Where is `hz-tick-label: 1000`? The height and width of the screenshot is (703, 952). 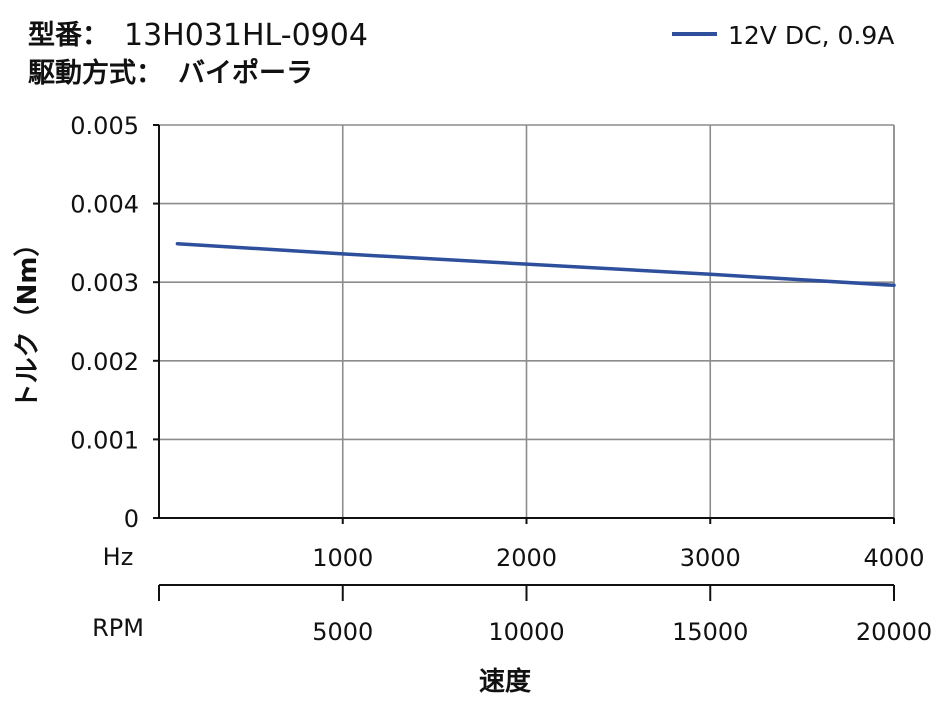
hz-tick-label: 1000 is located at coordinates (342, 558).